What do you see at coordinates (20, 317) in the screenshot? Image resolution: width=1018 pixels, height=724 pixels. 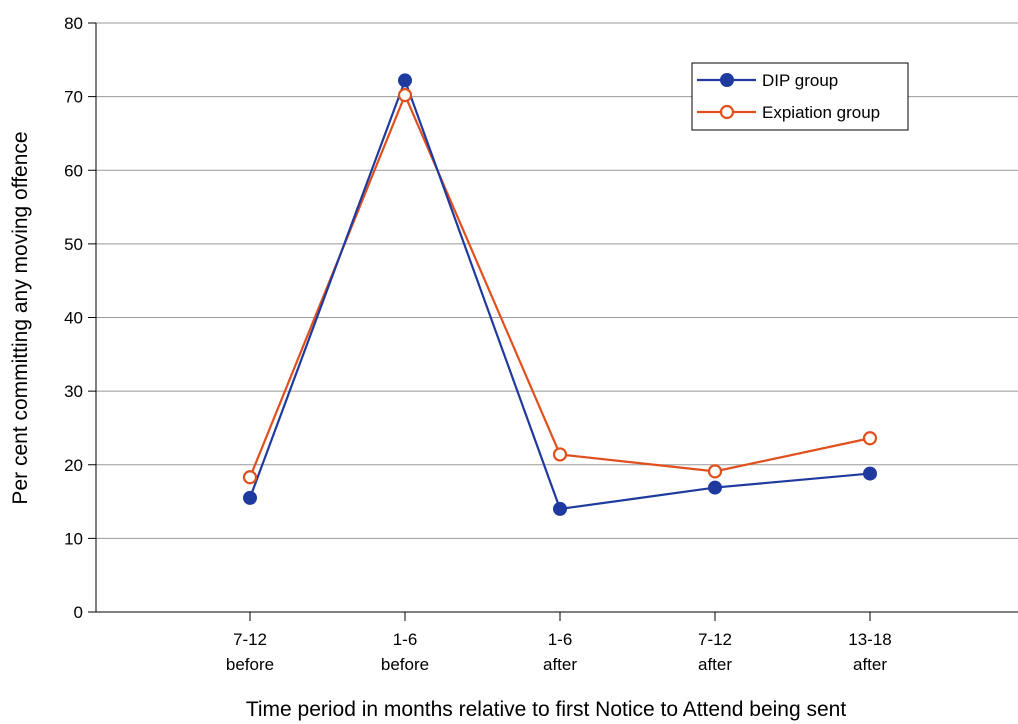 I see `y-axis-title: Per cent committing any moving offence` at bounding box center [20, 317].